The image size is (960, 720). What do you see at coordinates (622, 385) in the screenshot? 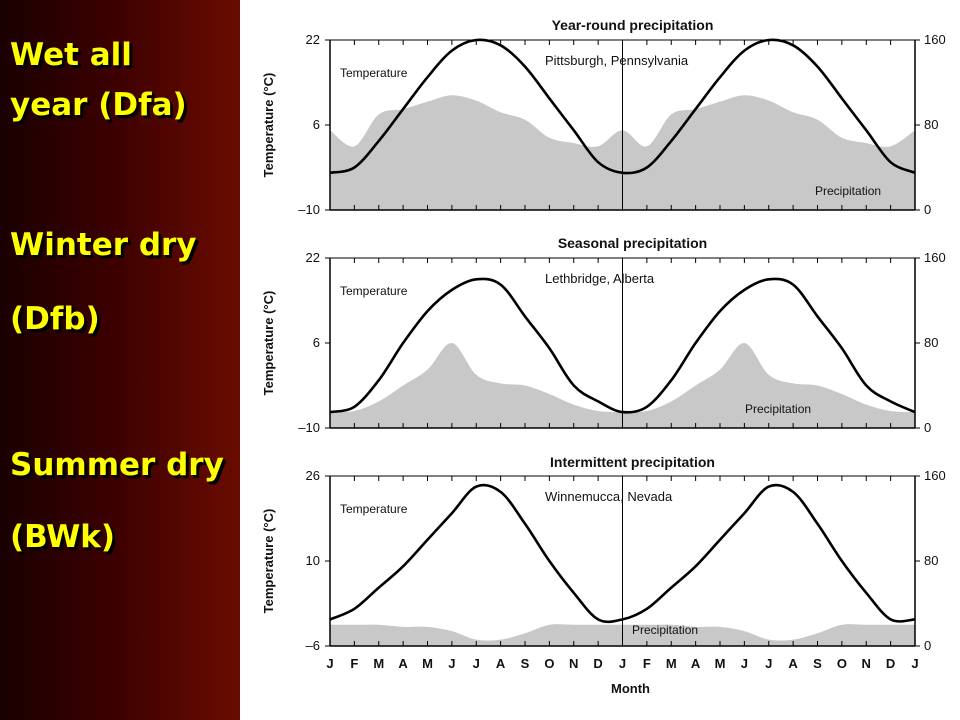
I see `precipitation-area` at bounding box center [622, 385].